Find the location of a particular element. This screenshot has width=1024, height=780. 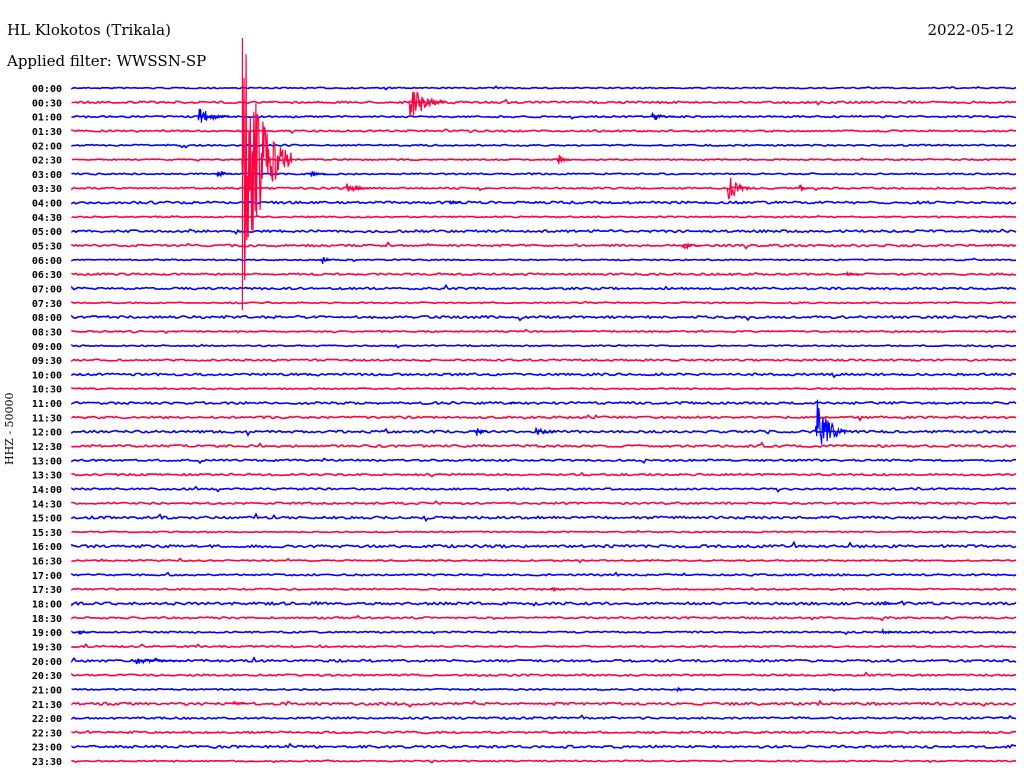

row-time-label: 23:30 is located at coordinates (47, 762).